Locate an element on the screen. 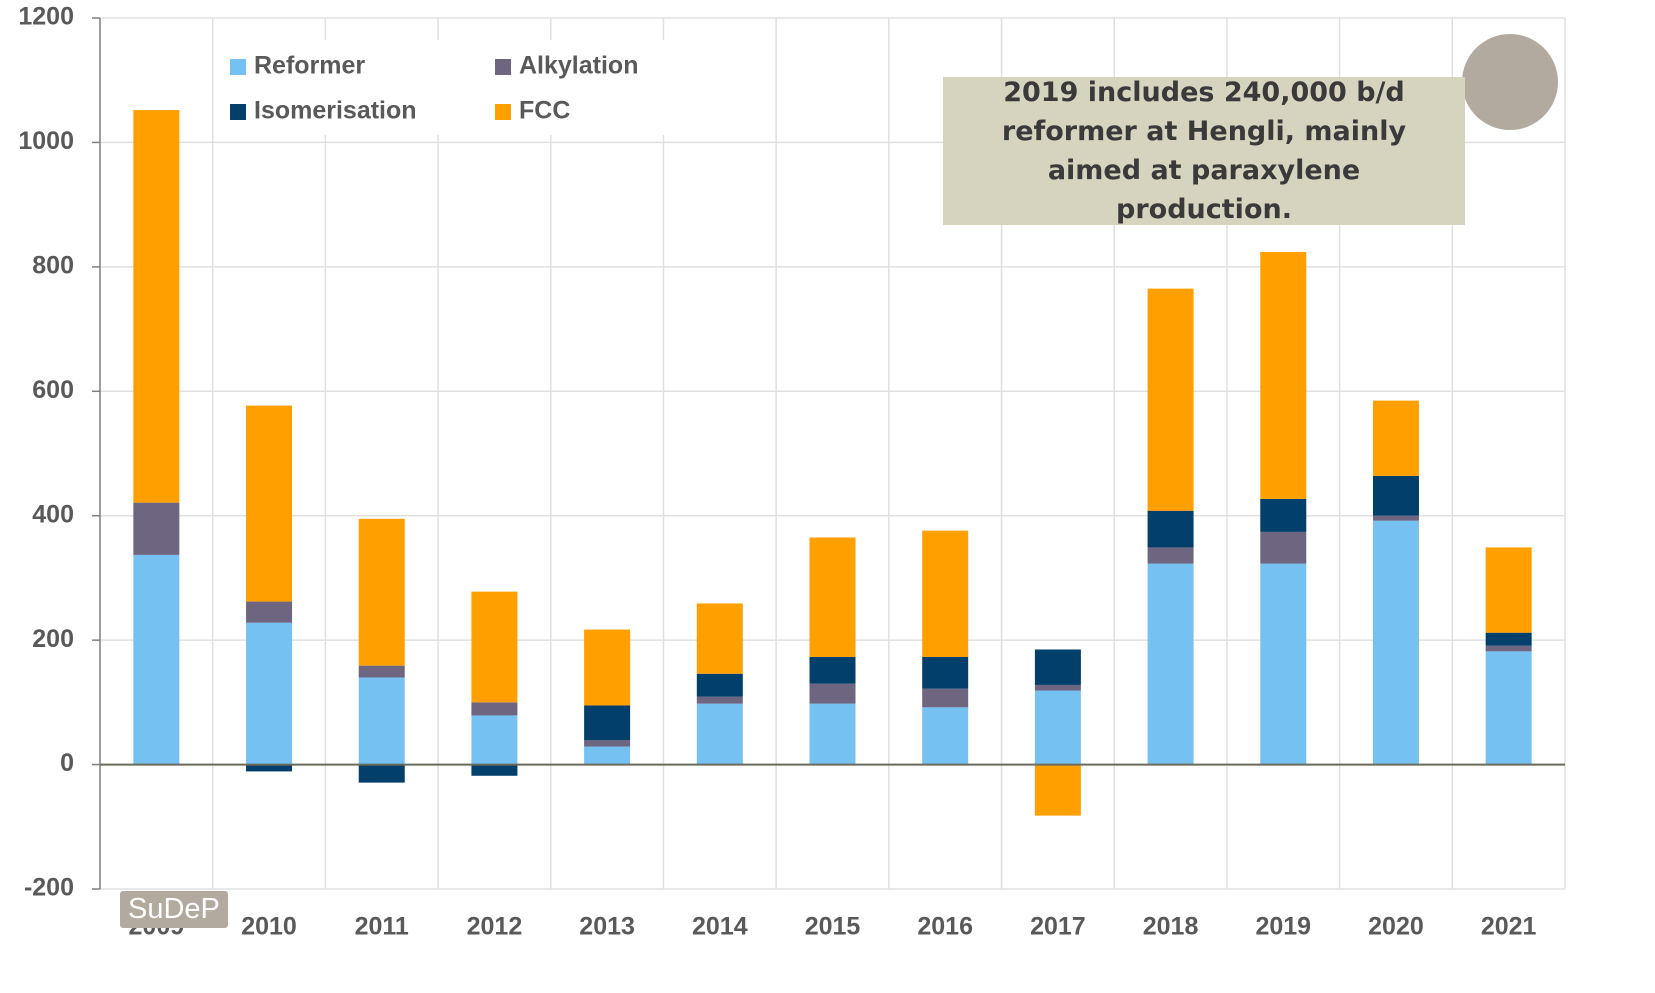 The height and width of the screenshot is (993, 1655). y-tick-label: 0 is located at coordinates (67, 763).